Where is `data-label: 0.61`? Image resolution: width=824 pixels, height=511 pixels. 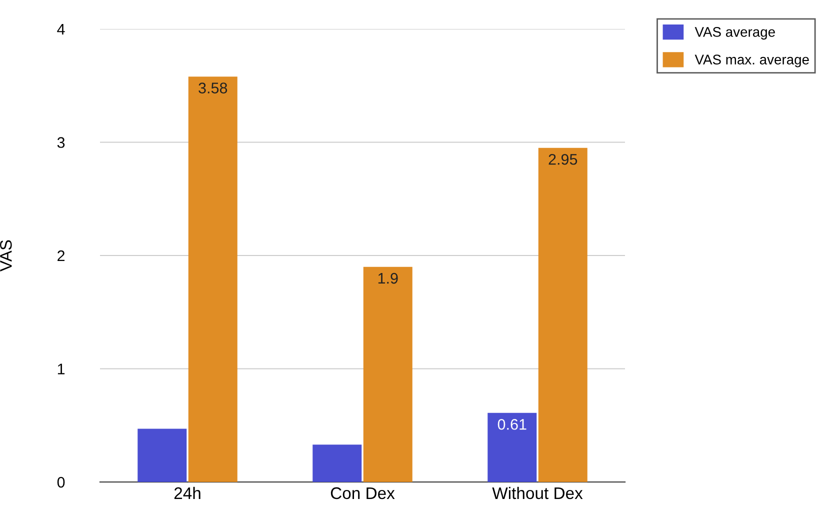 data-label: 0.61 is located at coordinates (512, 424).